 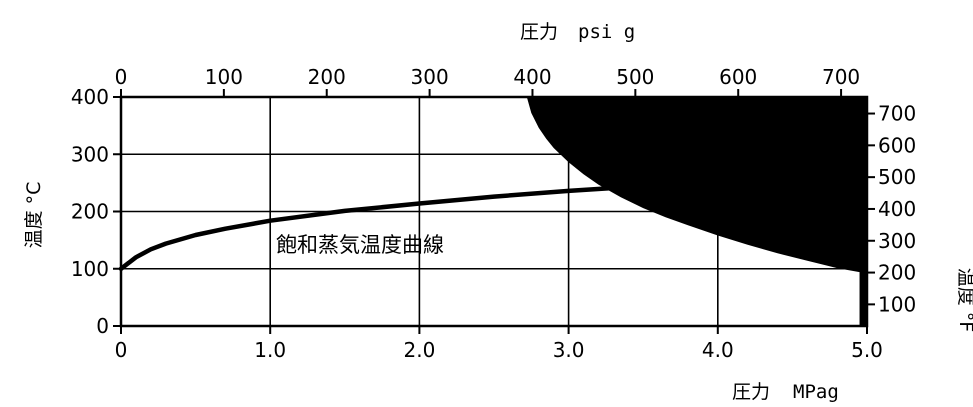 What do you see at coordinates (121, 350) in the screenshot?
I see `tick-label-x-bottom-0: 0` at bounding box center [121, 350].